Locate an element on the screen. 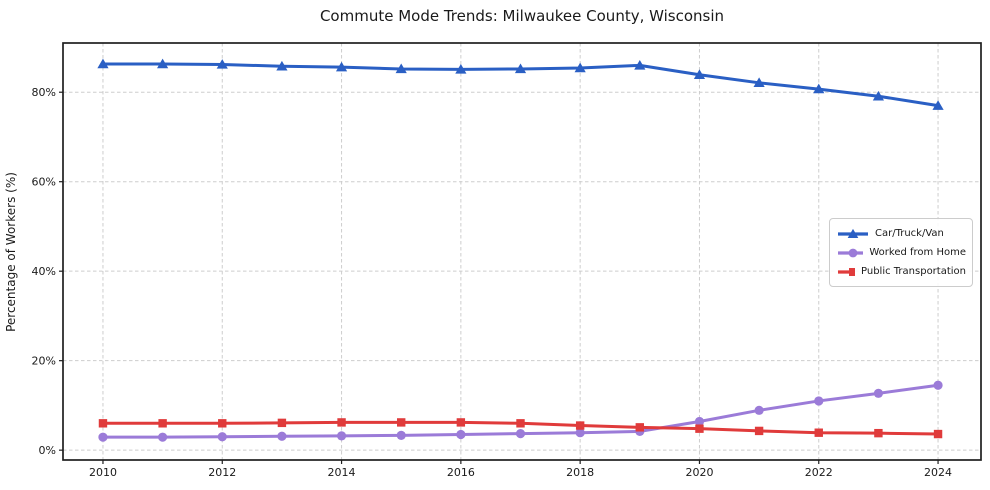 The height and width of the screenshot is (490, 990). y-tick-label: 0% is located at coordinates (47, 450).